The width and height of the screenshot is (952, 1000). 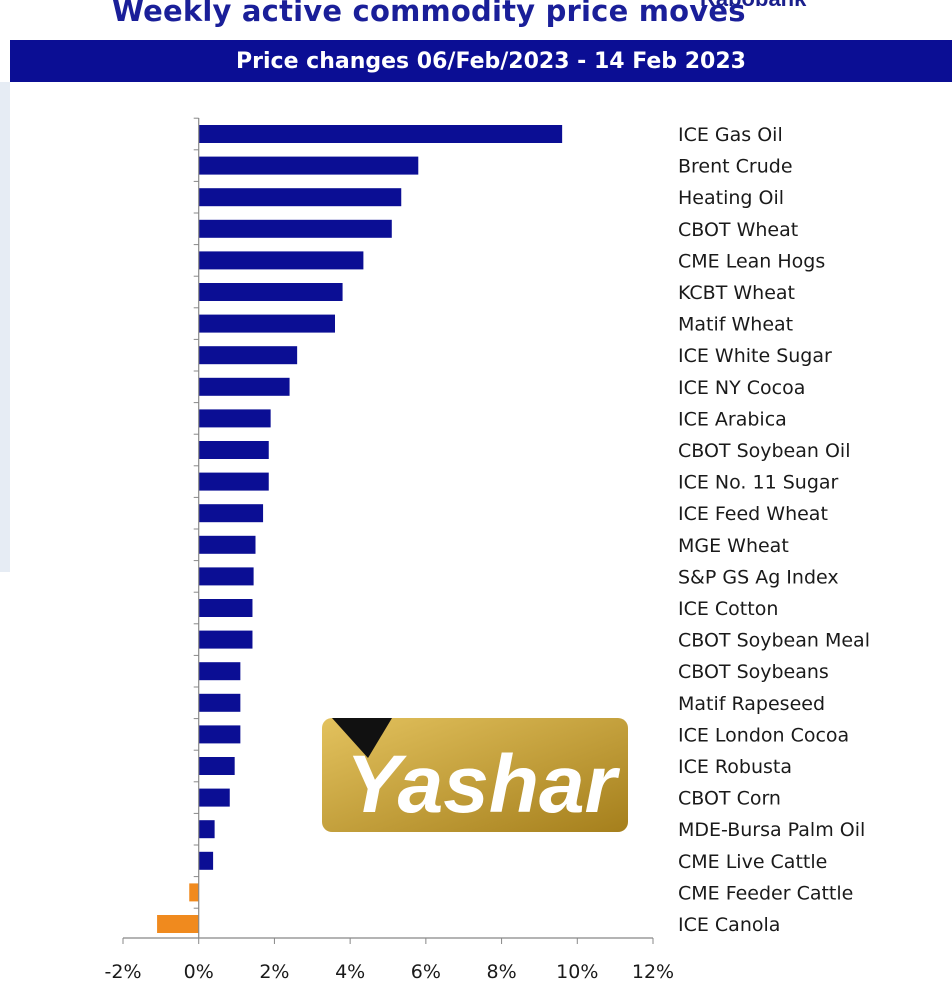 I want to click on category-label: ICE White Sugar, so click(x=755, y=356).